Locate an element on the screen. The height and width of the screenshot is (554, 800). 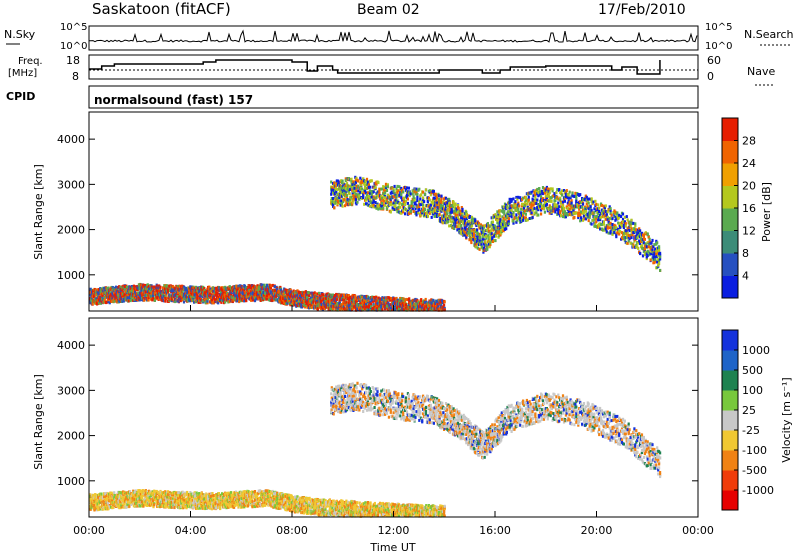
cpid-value: normalsound (fast) 157 is located at coordinates (173, 100).